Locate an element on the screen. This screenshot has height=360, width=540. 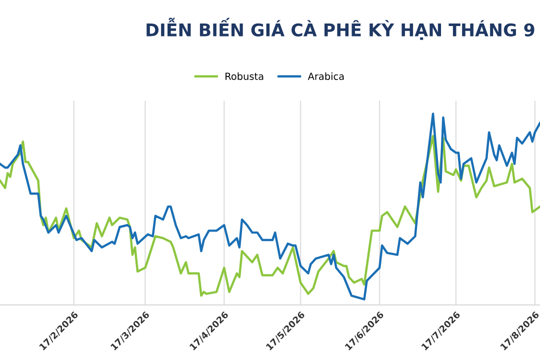
legend-label: Robusta is located at coordinates (245, 76).